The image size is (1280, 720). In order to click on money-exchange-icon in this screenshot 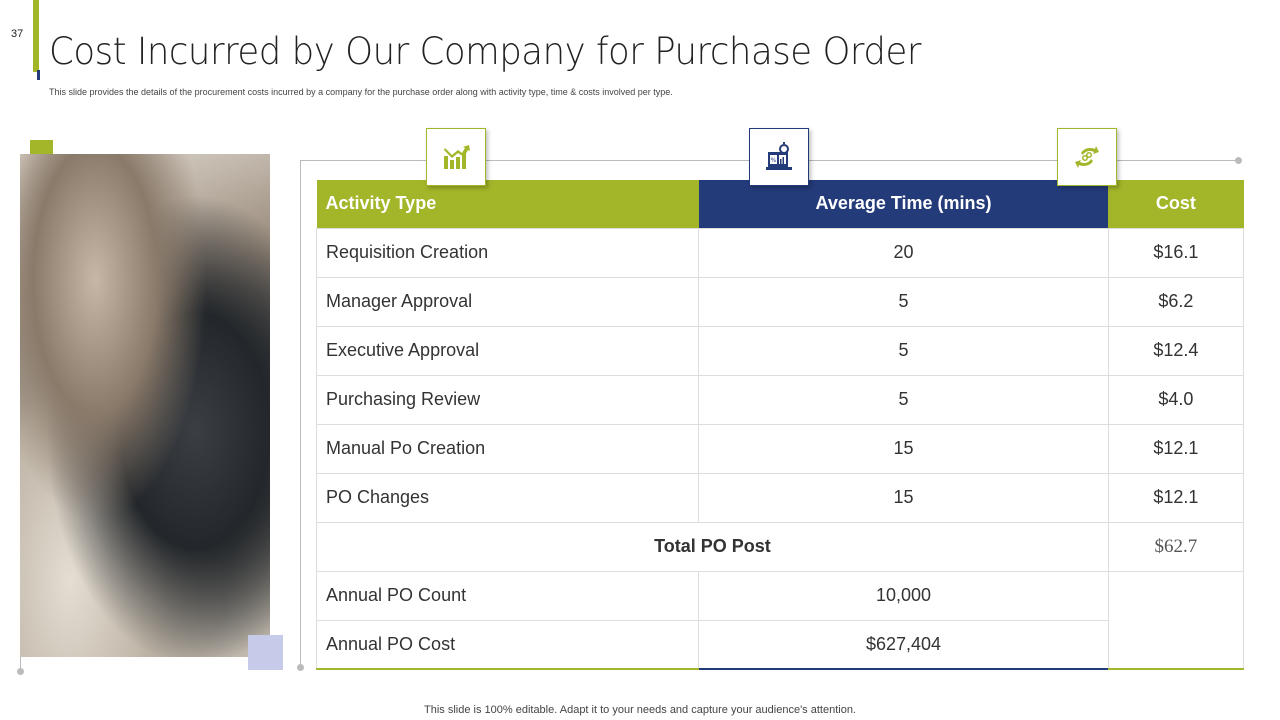, I will do `click(1087, 157)`.